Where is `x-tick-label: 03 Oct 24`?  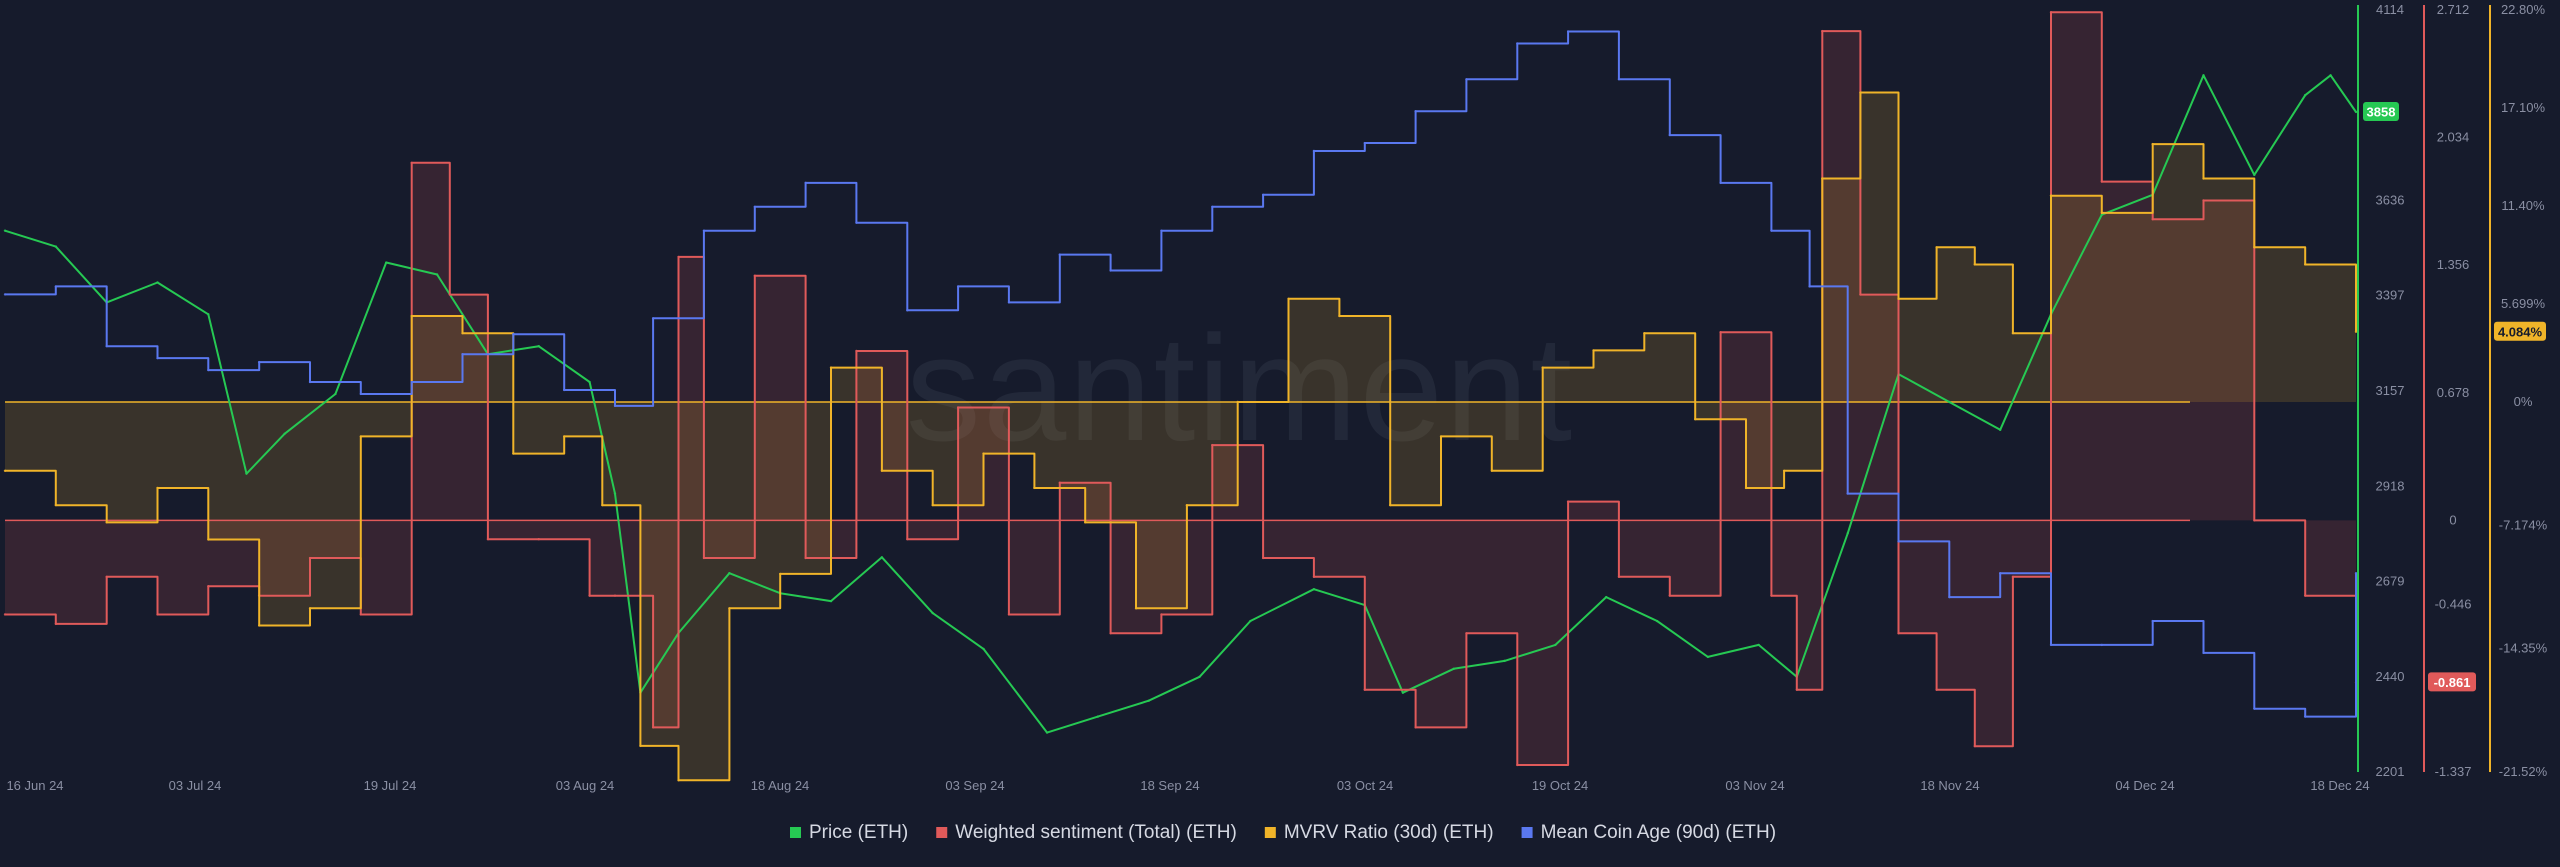 x-tick-label: 03 Oct 24 is located at coordinates (1365, 785).